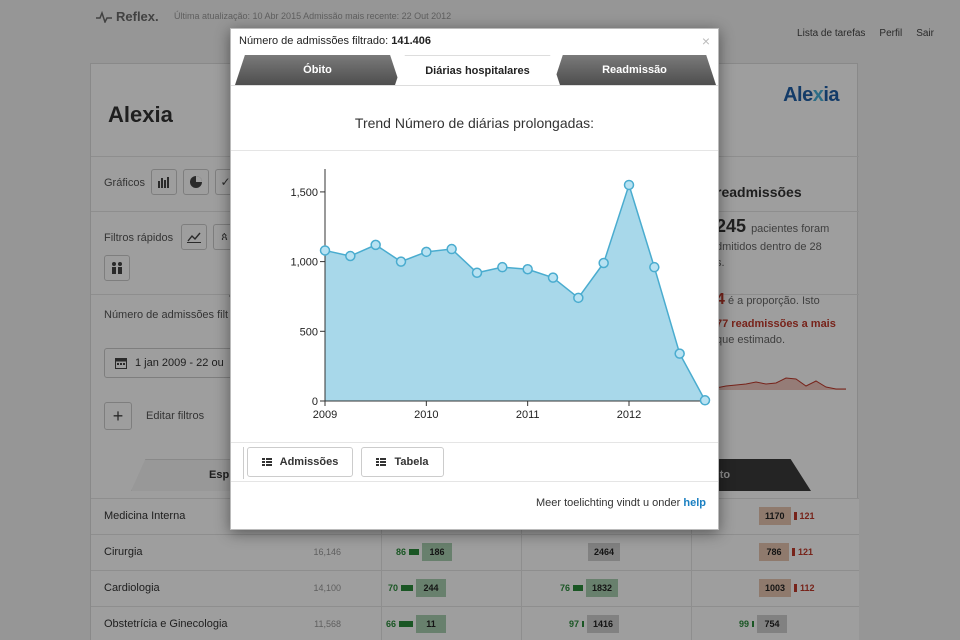 The image size is (960, 640). Describe the element at coordinates (411, 462) in the screenshot. I see `tabela-button-label: Tabela` at that location.